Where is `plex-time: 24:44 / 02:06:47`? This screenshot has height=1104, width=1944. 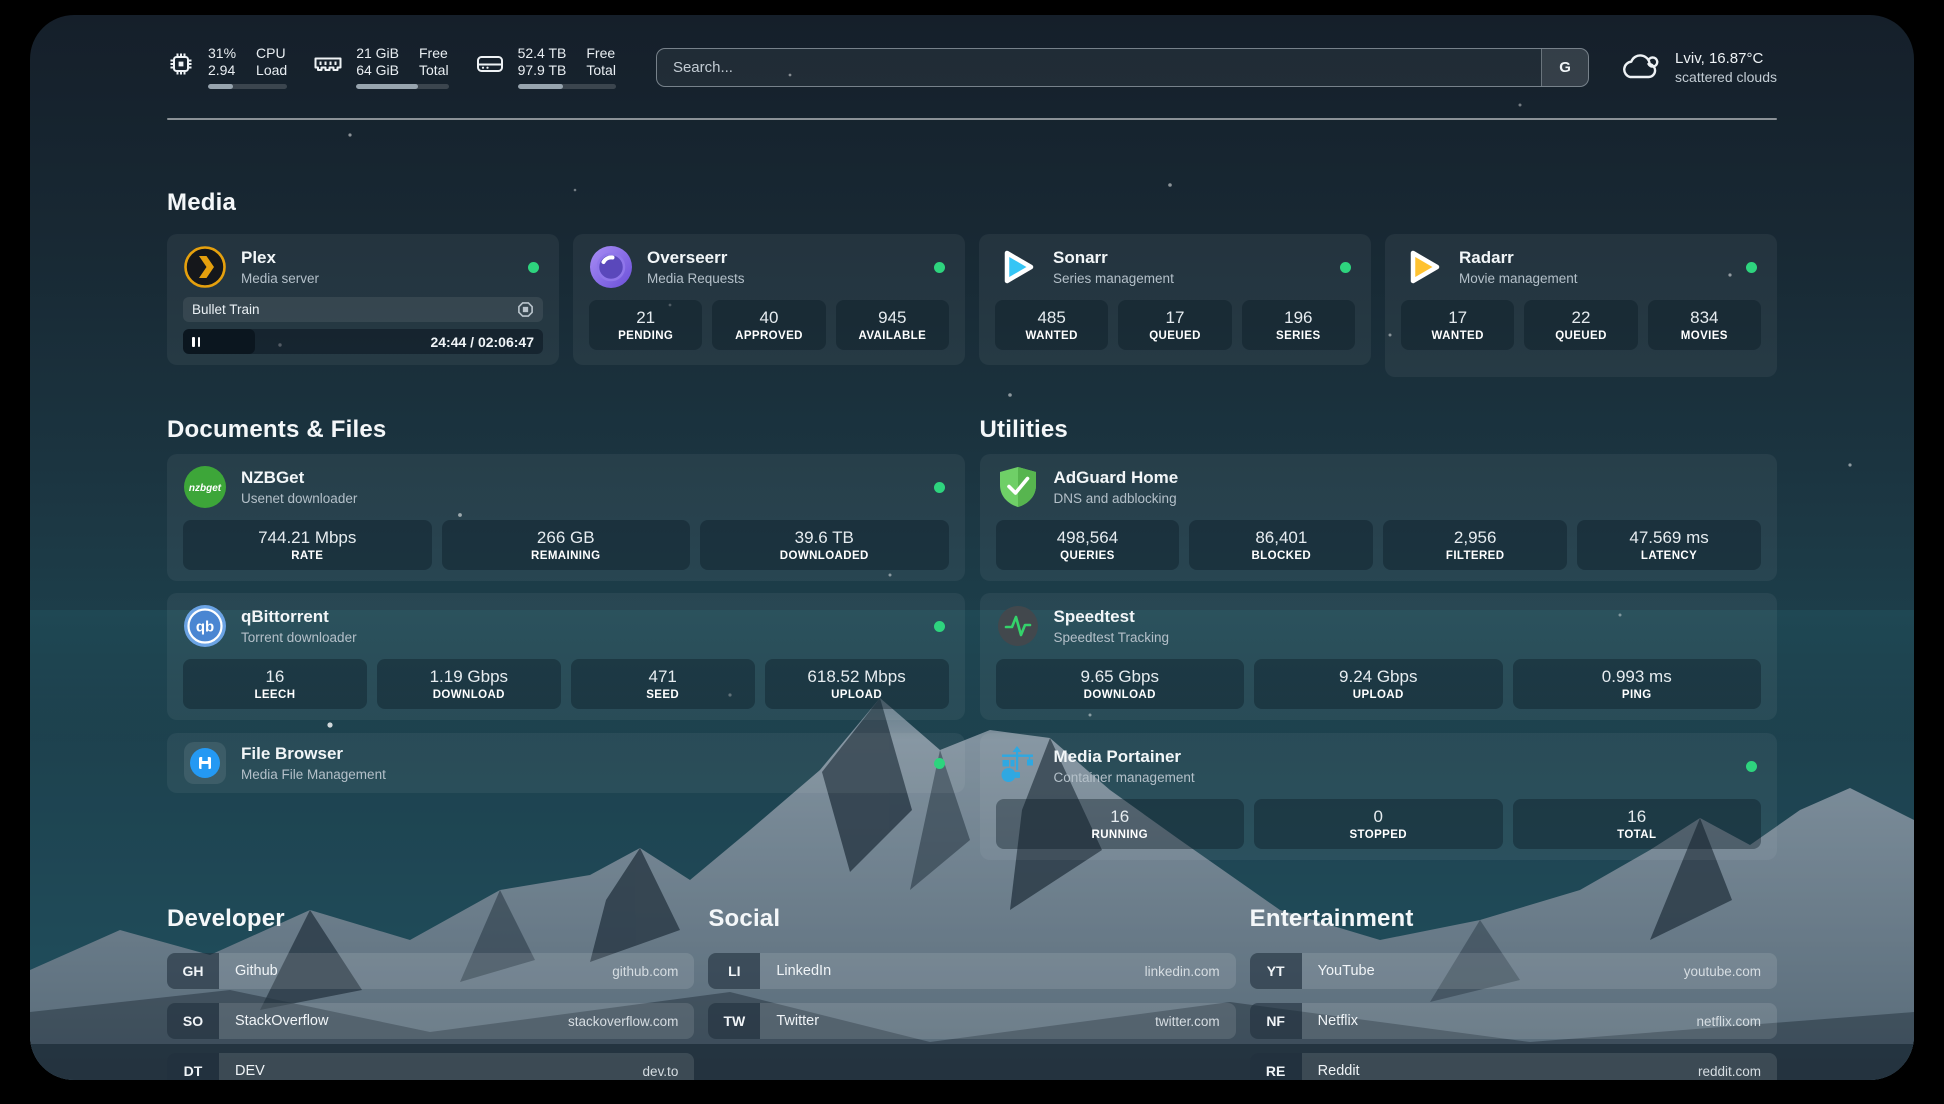 plex-time: 24:44 / 02:06:47 is located at coordinates (482, 341).